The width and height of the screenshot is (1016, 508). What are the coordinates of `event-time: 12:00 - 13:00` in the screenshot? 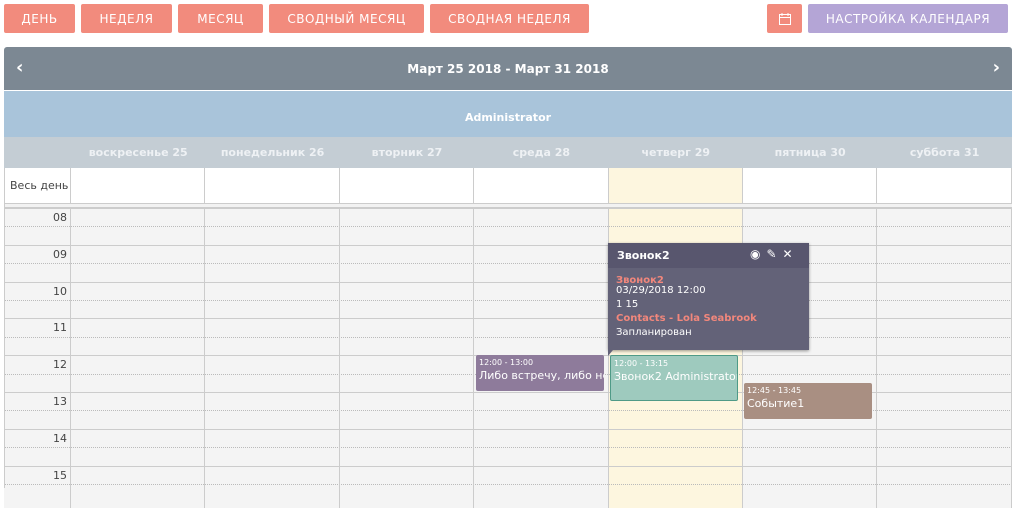 It's located at (506, 362).